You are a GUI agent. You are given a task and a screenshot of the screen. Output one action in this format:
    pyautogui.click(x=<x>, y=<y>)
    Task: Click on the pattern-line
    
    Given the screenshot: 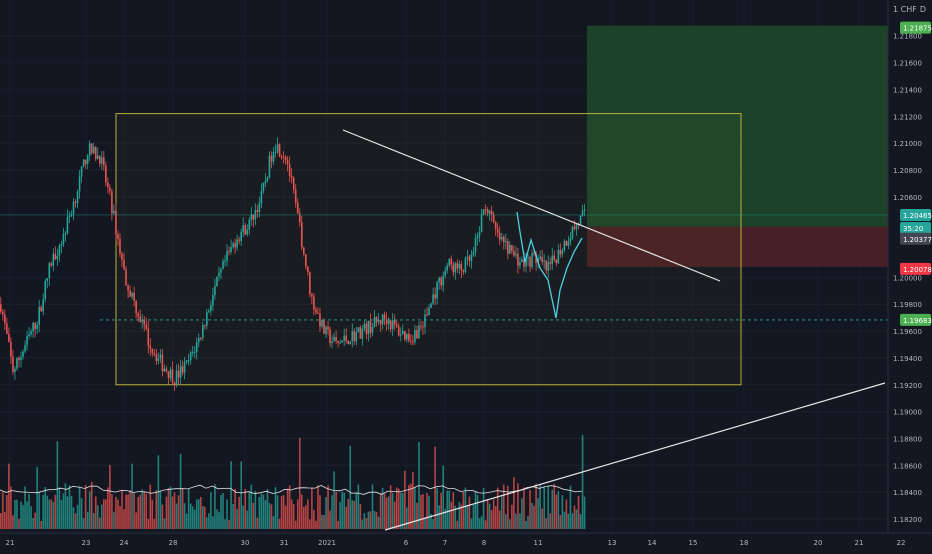 What is the action you would take?
    pyautogui.click(x=549, y=265)
    